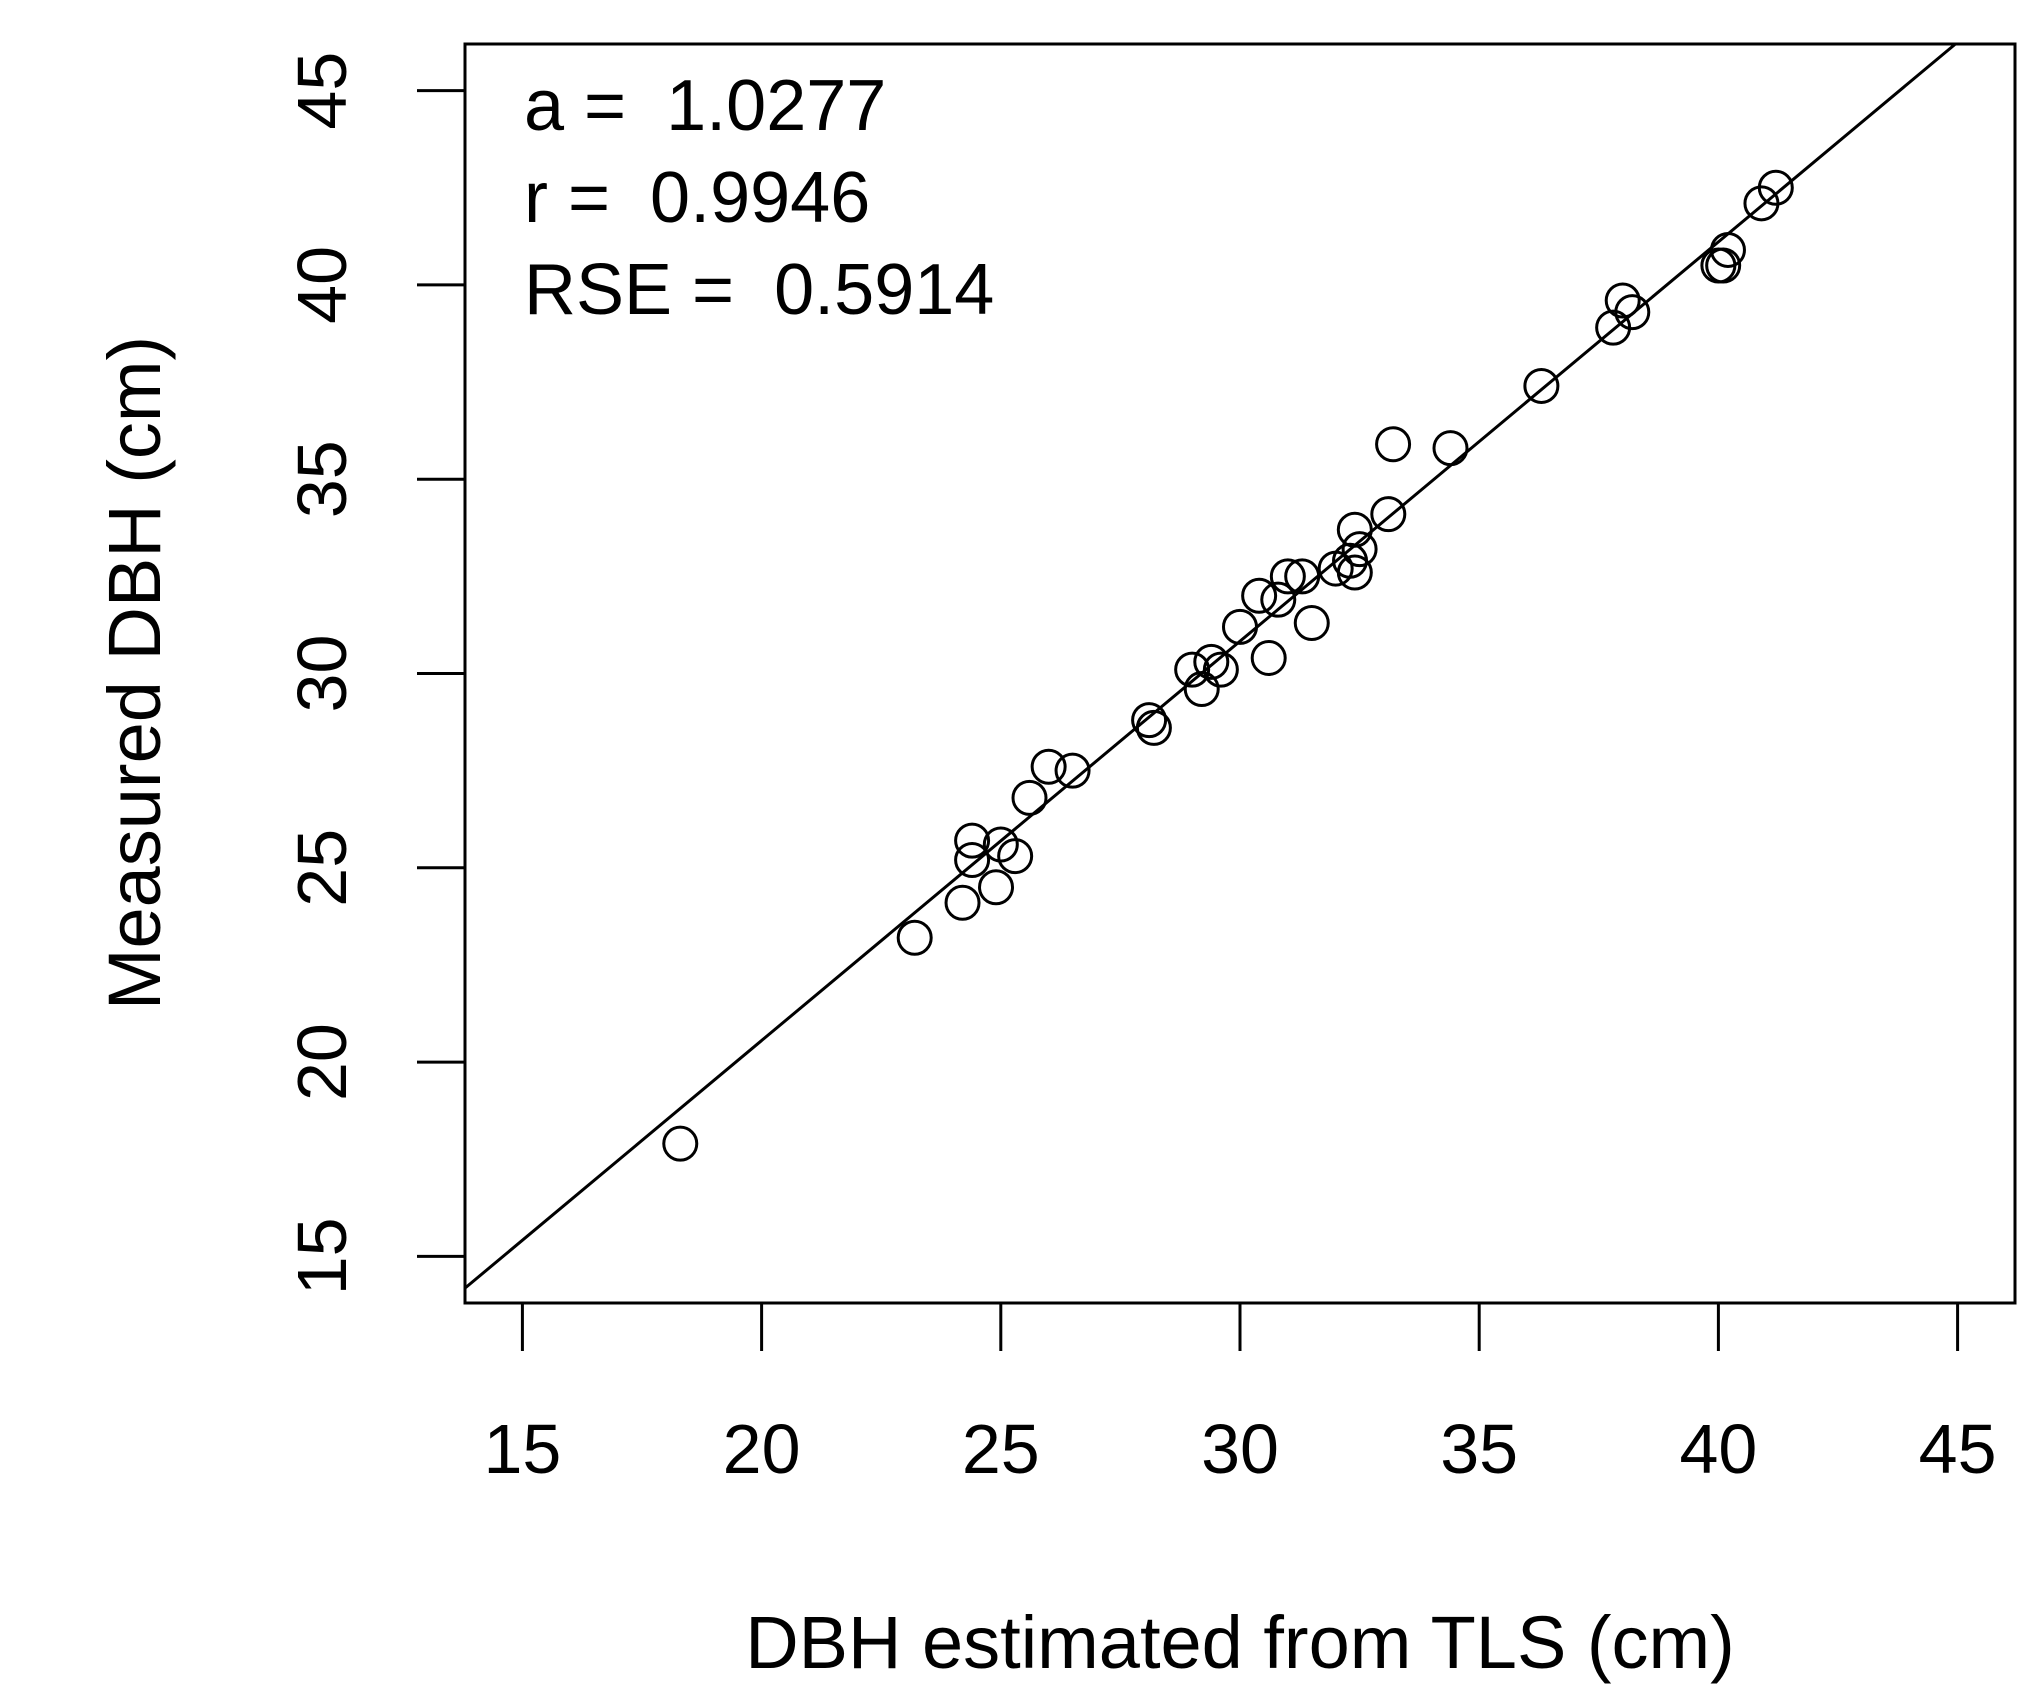 The image size is (2040, 1699). Describe the element at coordinates (759, 290) in the screenshot. I see `annotation-rse: RSE = 0.5914` at that location.